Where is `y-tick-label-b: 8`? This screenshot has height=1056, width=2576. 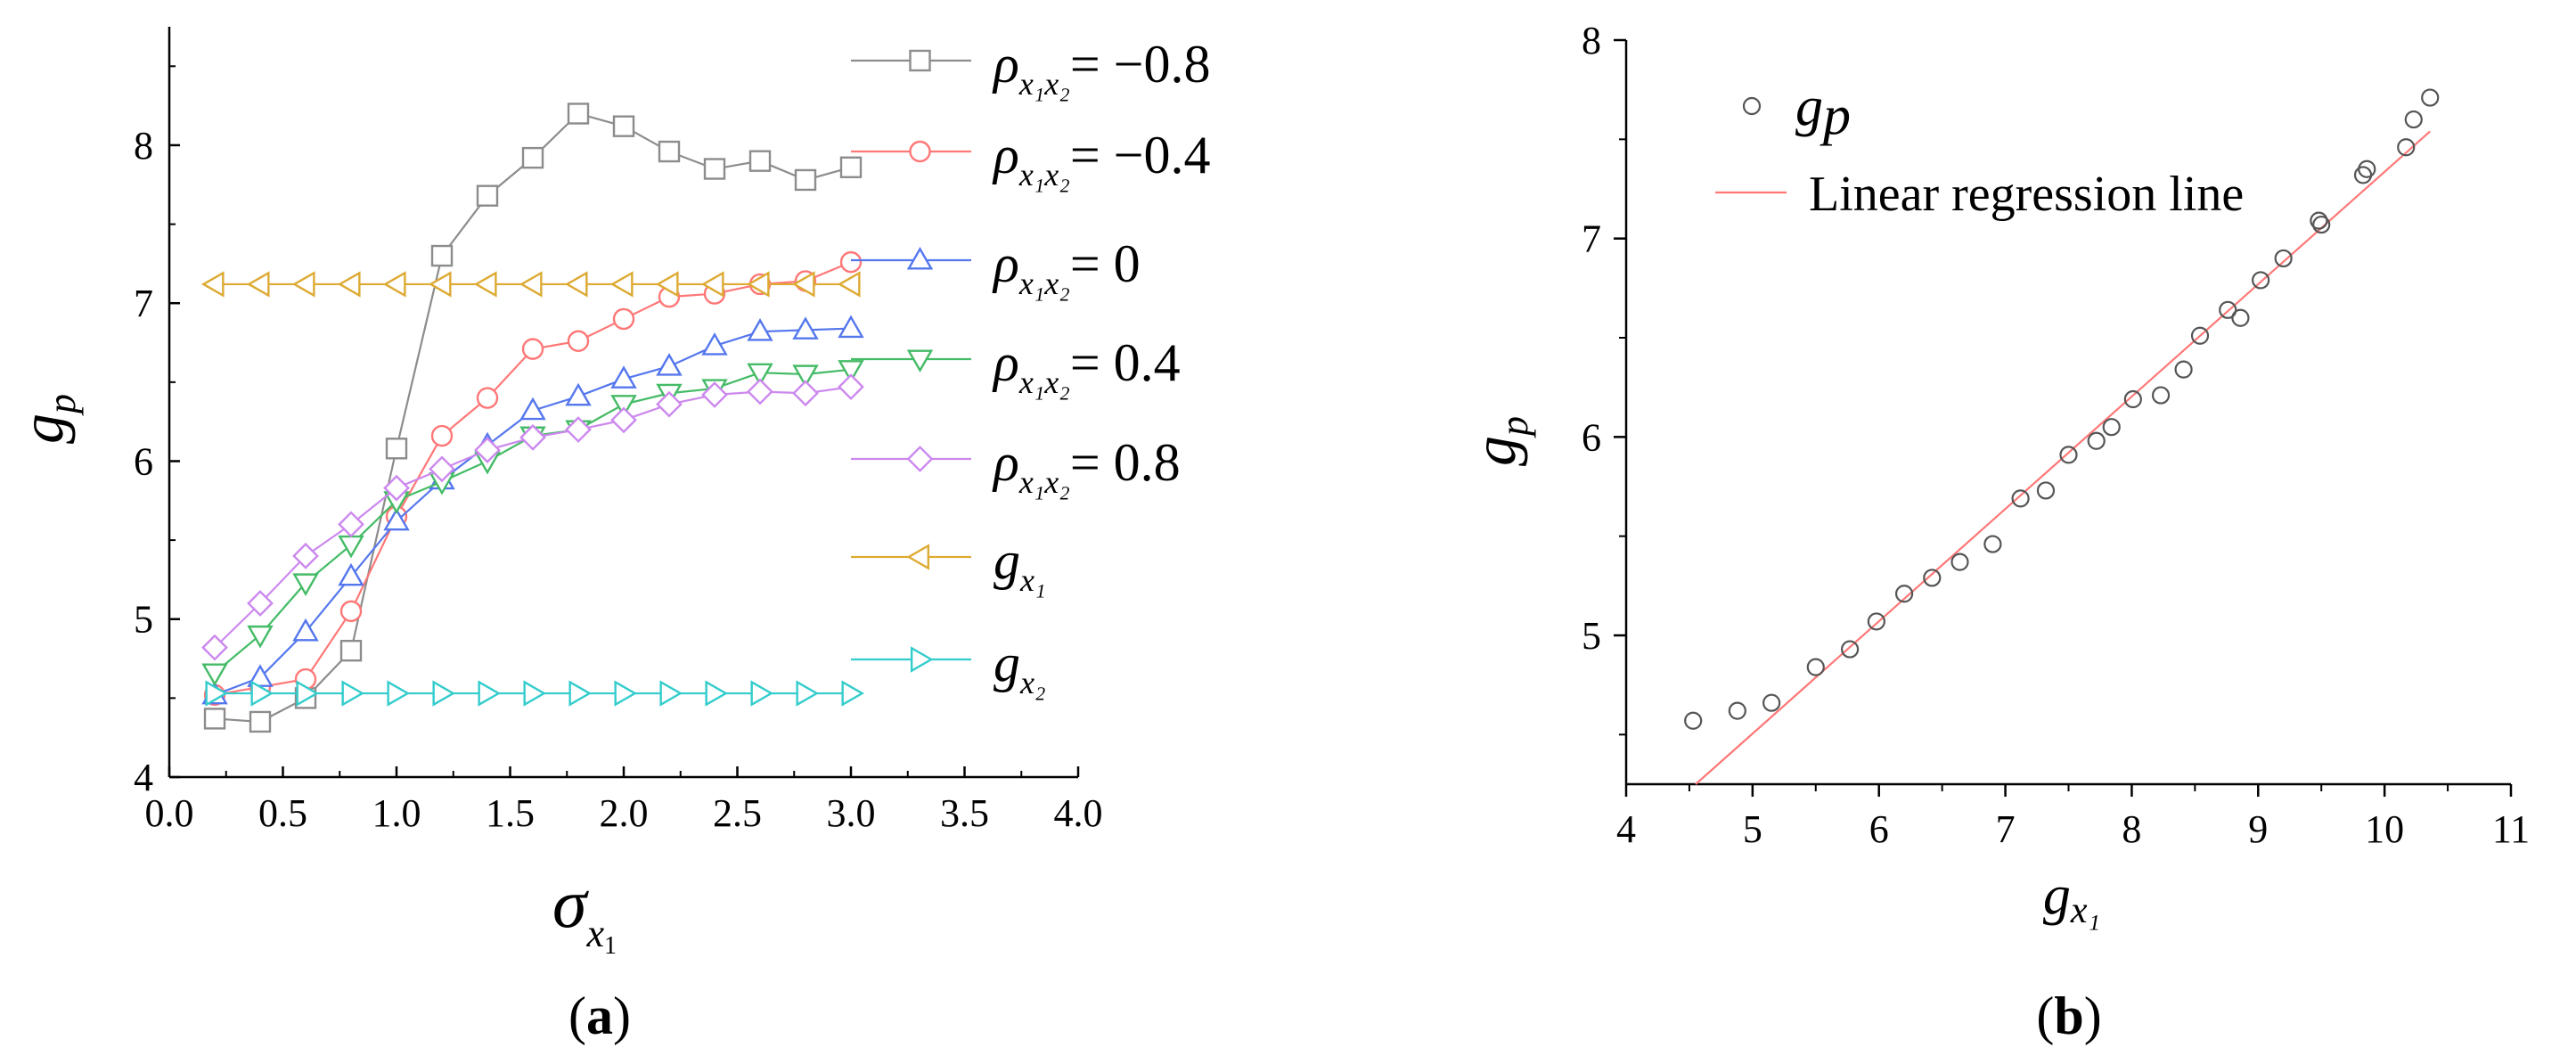
y-tick-label-b: 8 is located at coordinates (1591, 40).